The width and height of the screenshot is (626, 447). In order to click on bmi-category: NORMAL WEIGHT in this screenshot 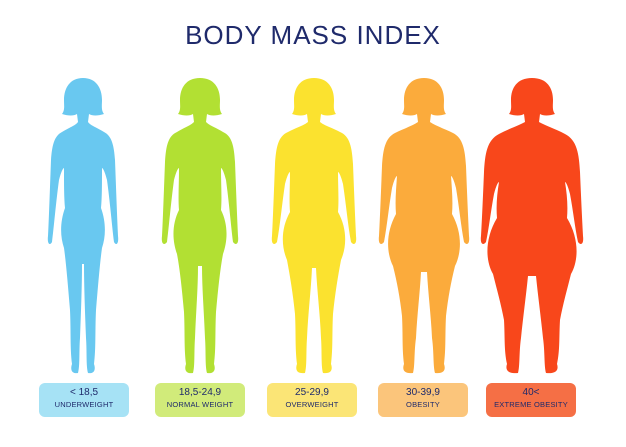, I will do `click(200, 404)`.